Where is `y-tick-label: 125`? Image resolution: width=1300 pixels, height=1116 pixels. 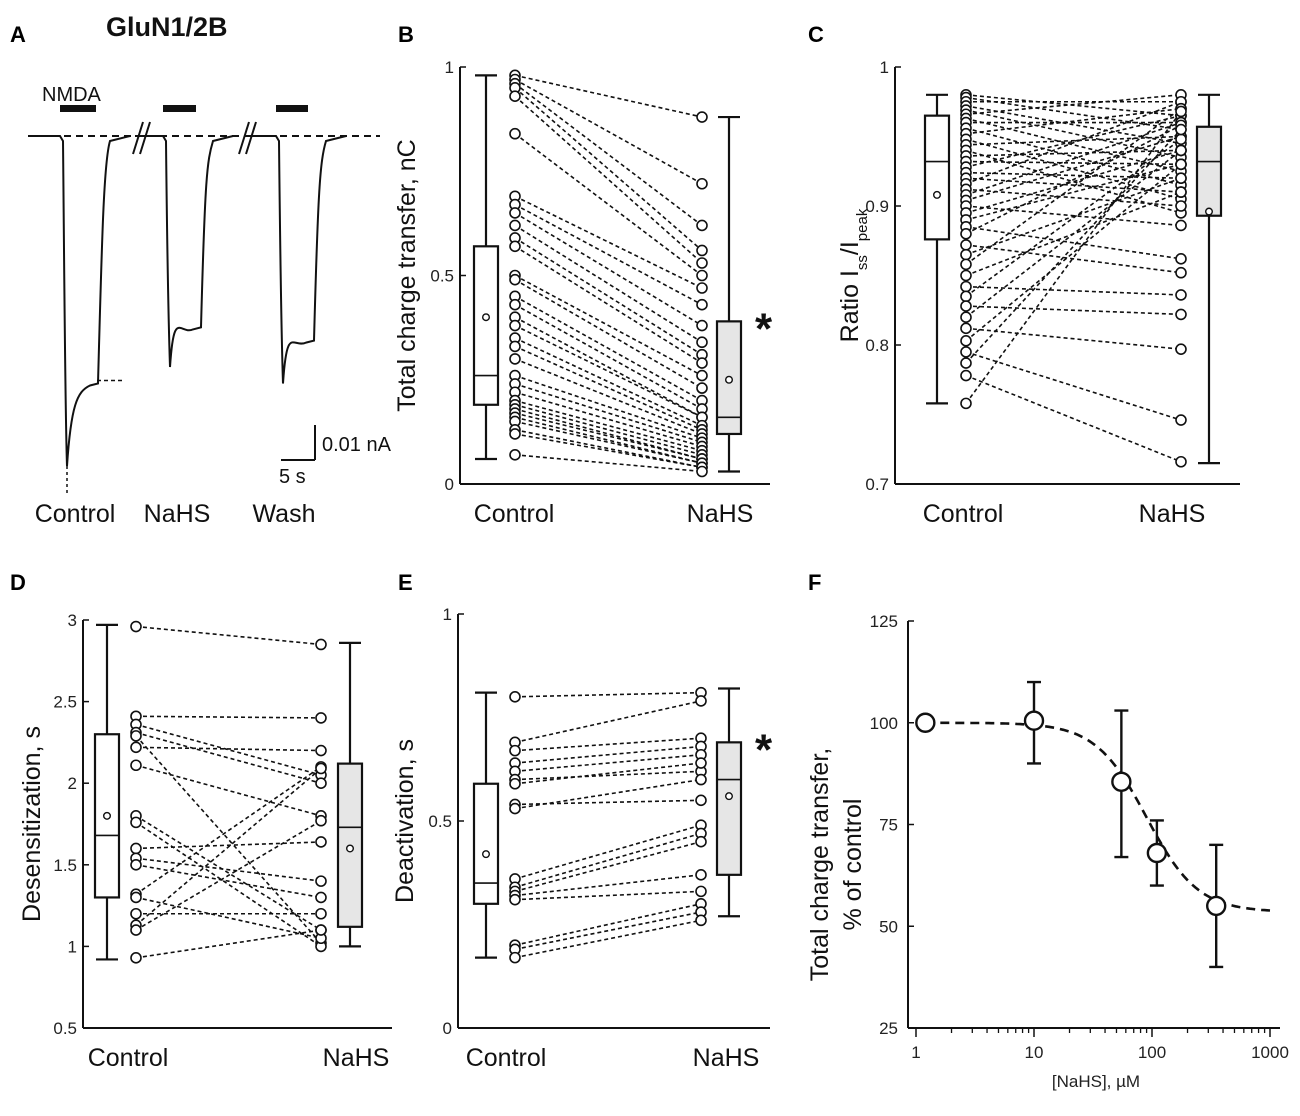 y-tick-label: 125 is located at coordinates (884, 621).